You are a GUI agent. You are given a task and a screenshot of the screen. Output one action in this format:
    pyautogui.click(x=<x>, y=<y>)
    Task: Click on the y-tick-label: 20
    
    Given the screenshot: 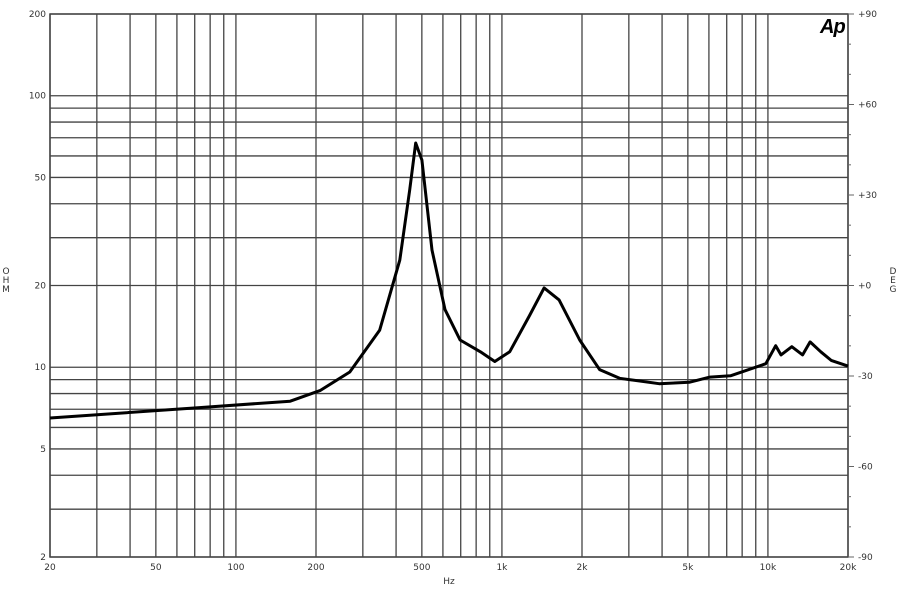 What is the action you would take?
    pyautogui.click(x=41, y=287)
    